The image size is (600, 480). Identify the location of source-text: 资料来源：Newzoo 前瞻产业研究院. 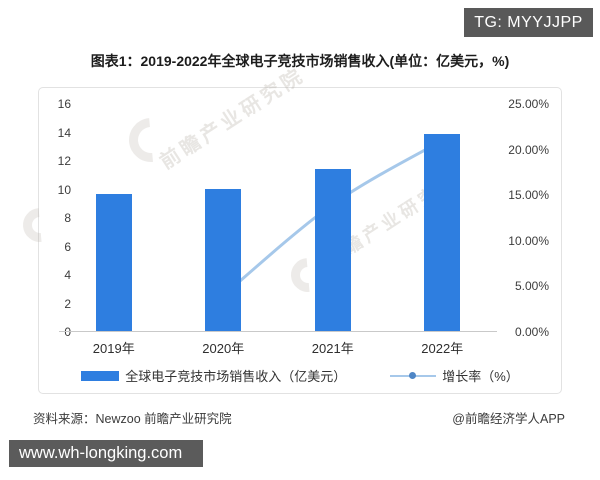
(132, 419).